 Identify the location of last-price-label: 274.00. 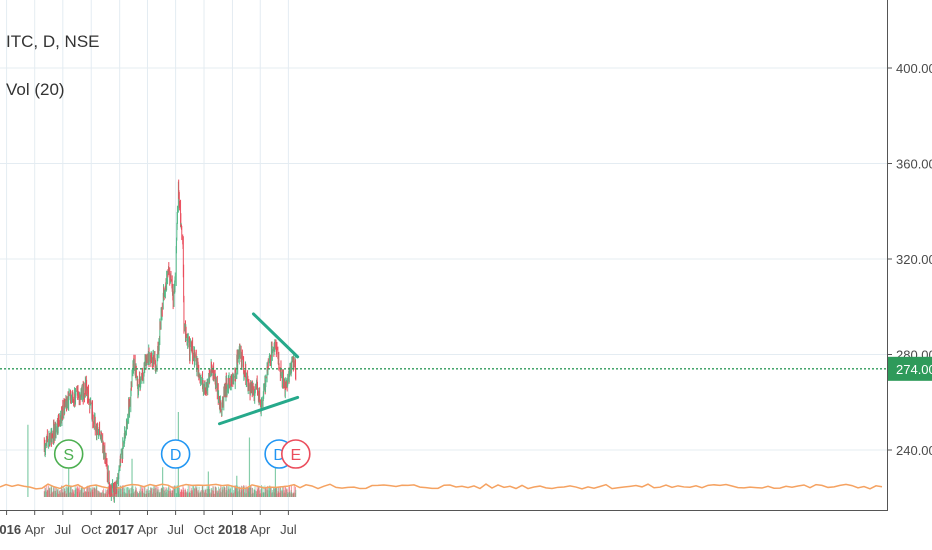
(914, 369).